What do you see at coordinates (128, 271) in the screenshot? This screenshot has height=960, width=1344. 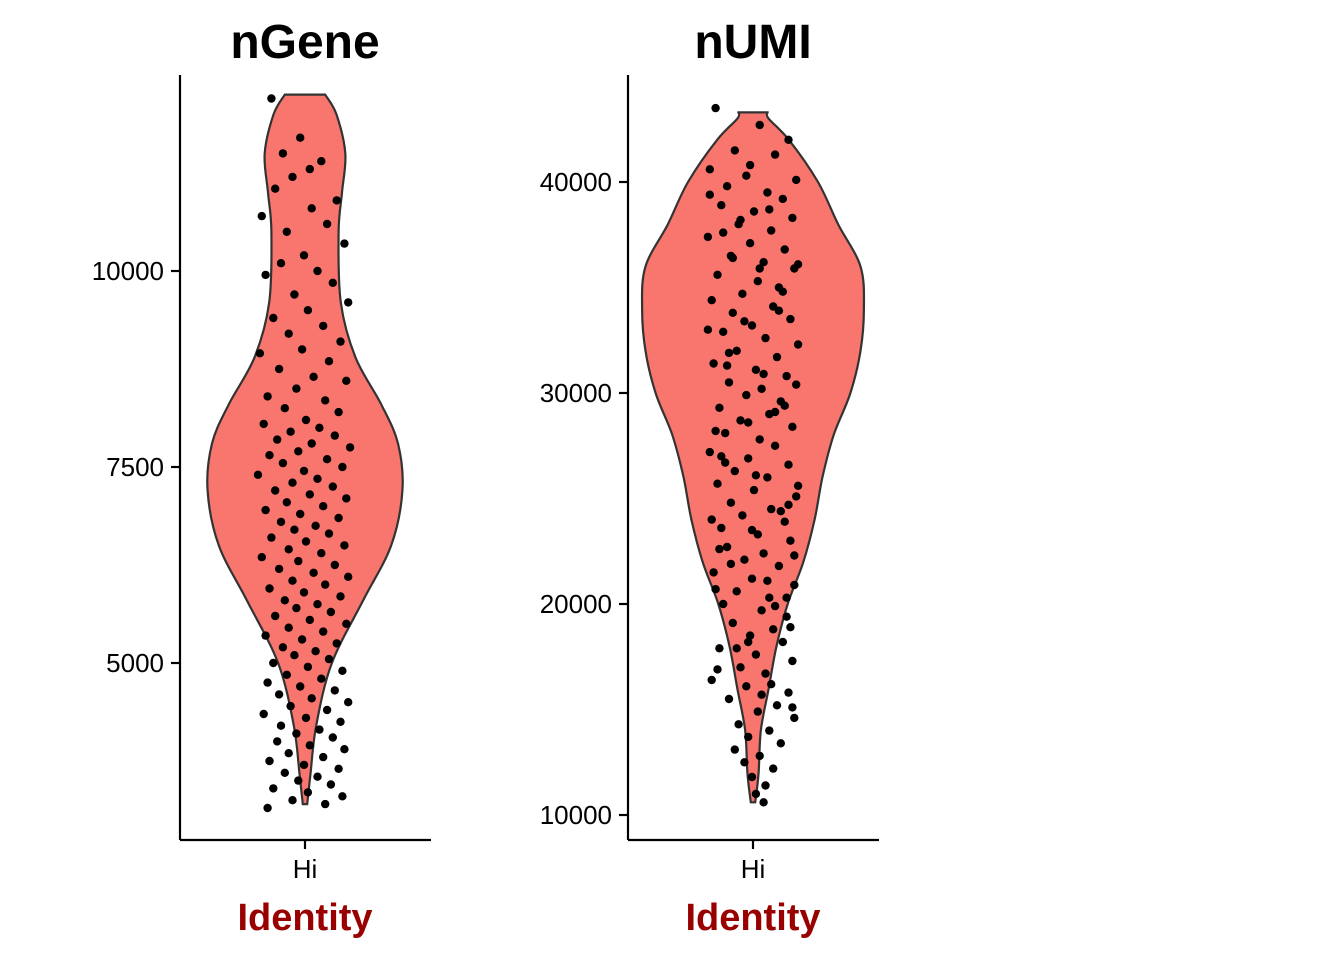 I see `y-tick-label: 10000` at bounding box center [128, 271].